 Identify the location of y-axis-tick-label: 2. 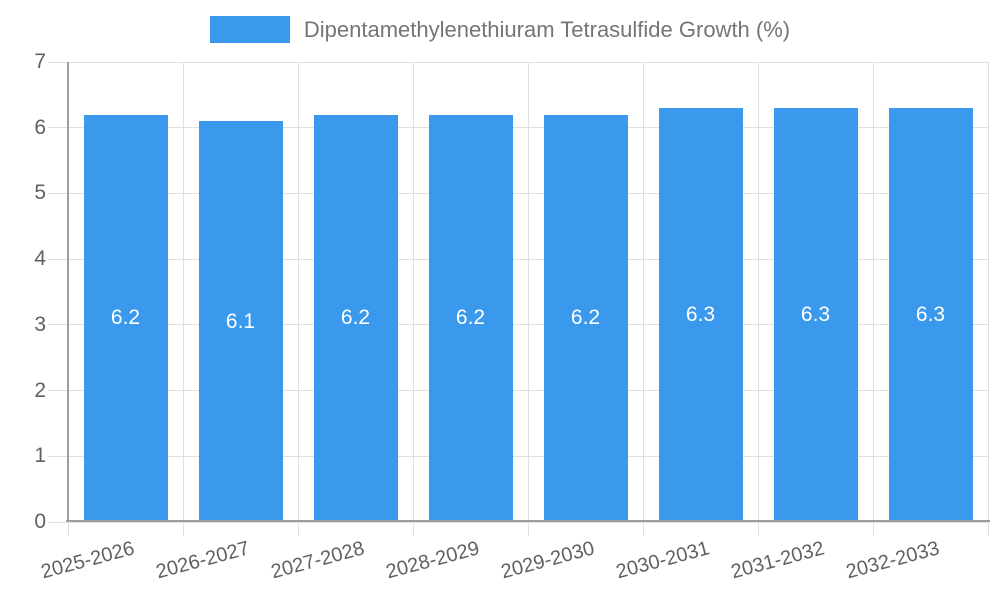
(40, 390).